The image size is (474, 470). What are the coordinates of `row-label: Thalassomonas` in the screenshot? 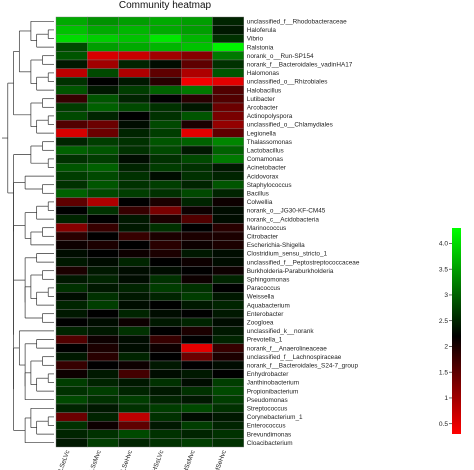 It's located at (269, 142).